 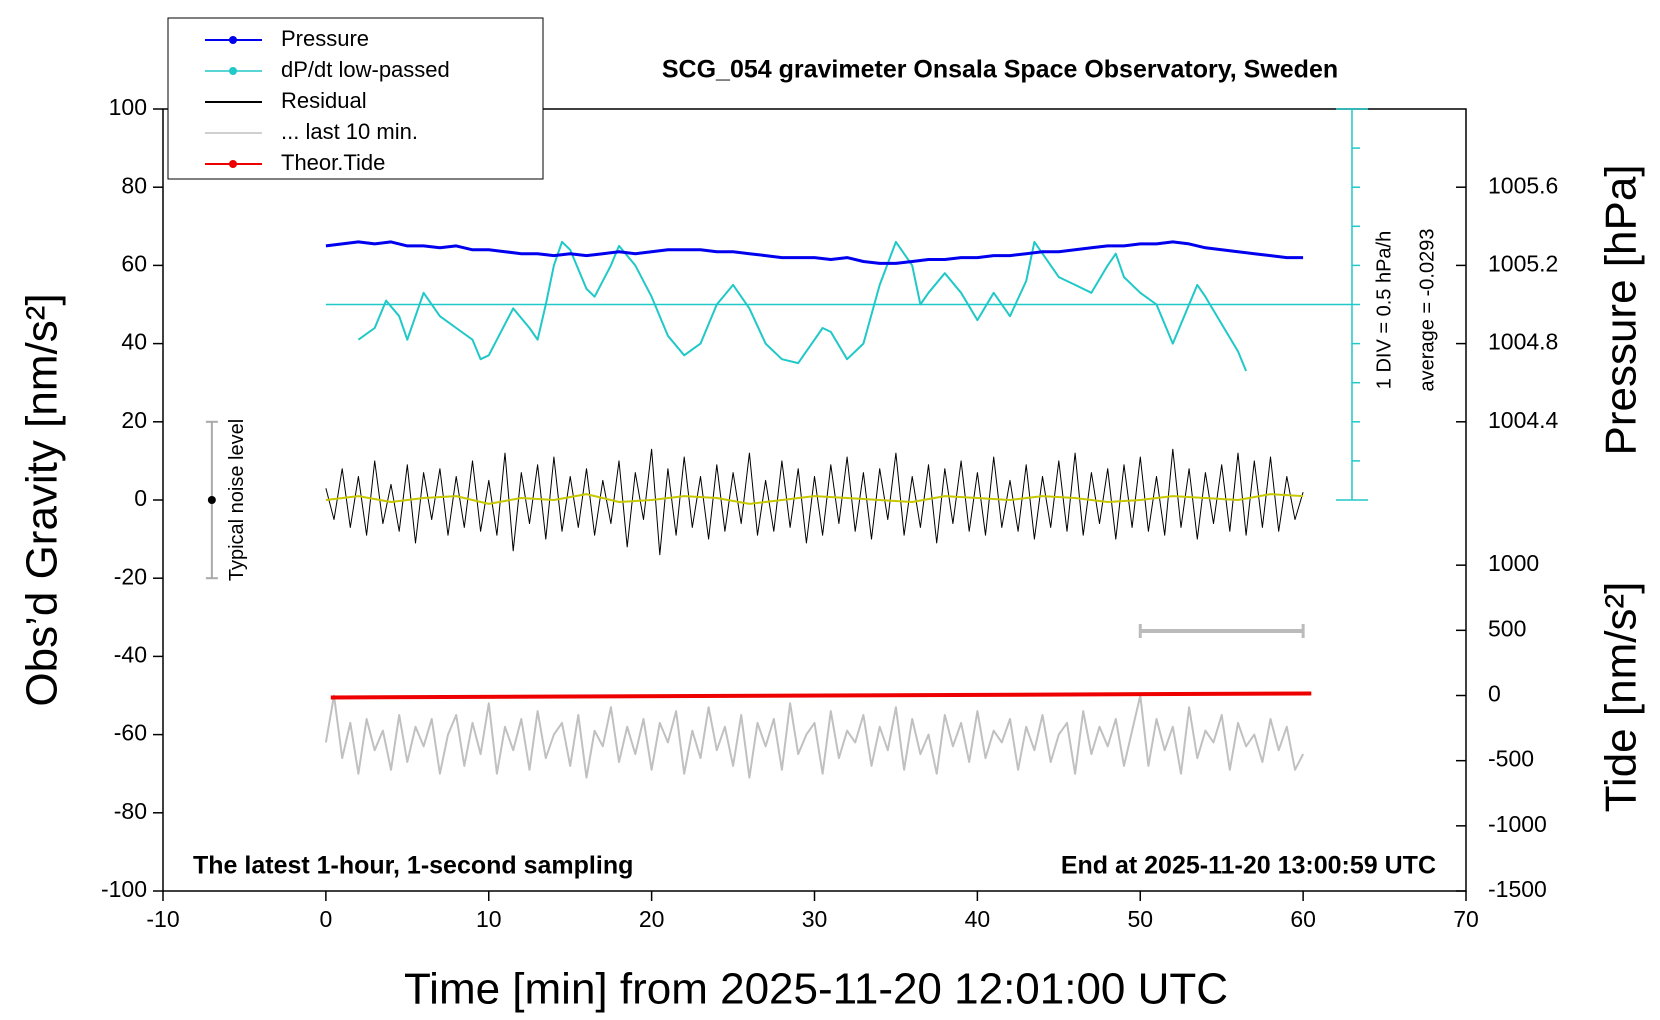 What do you see at coordinates (1466, 919) in the screenshot?
I see `x-tick-label: 70` at bounding box center [1466, 919].